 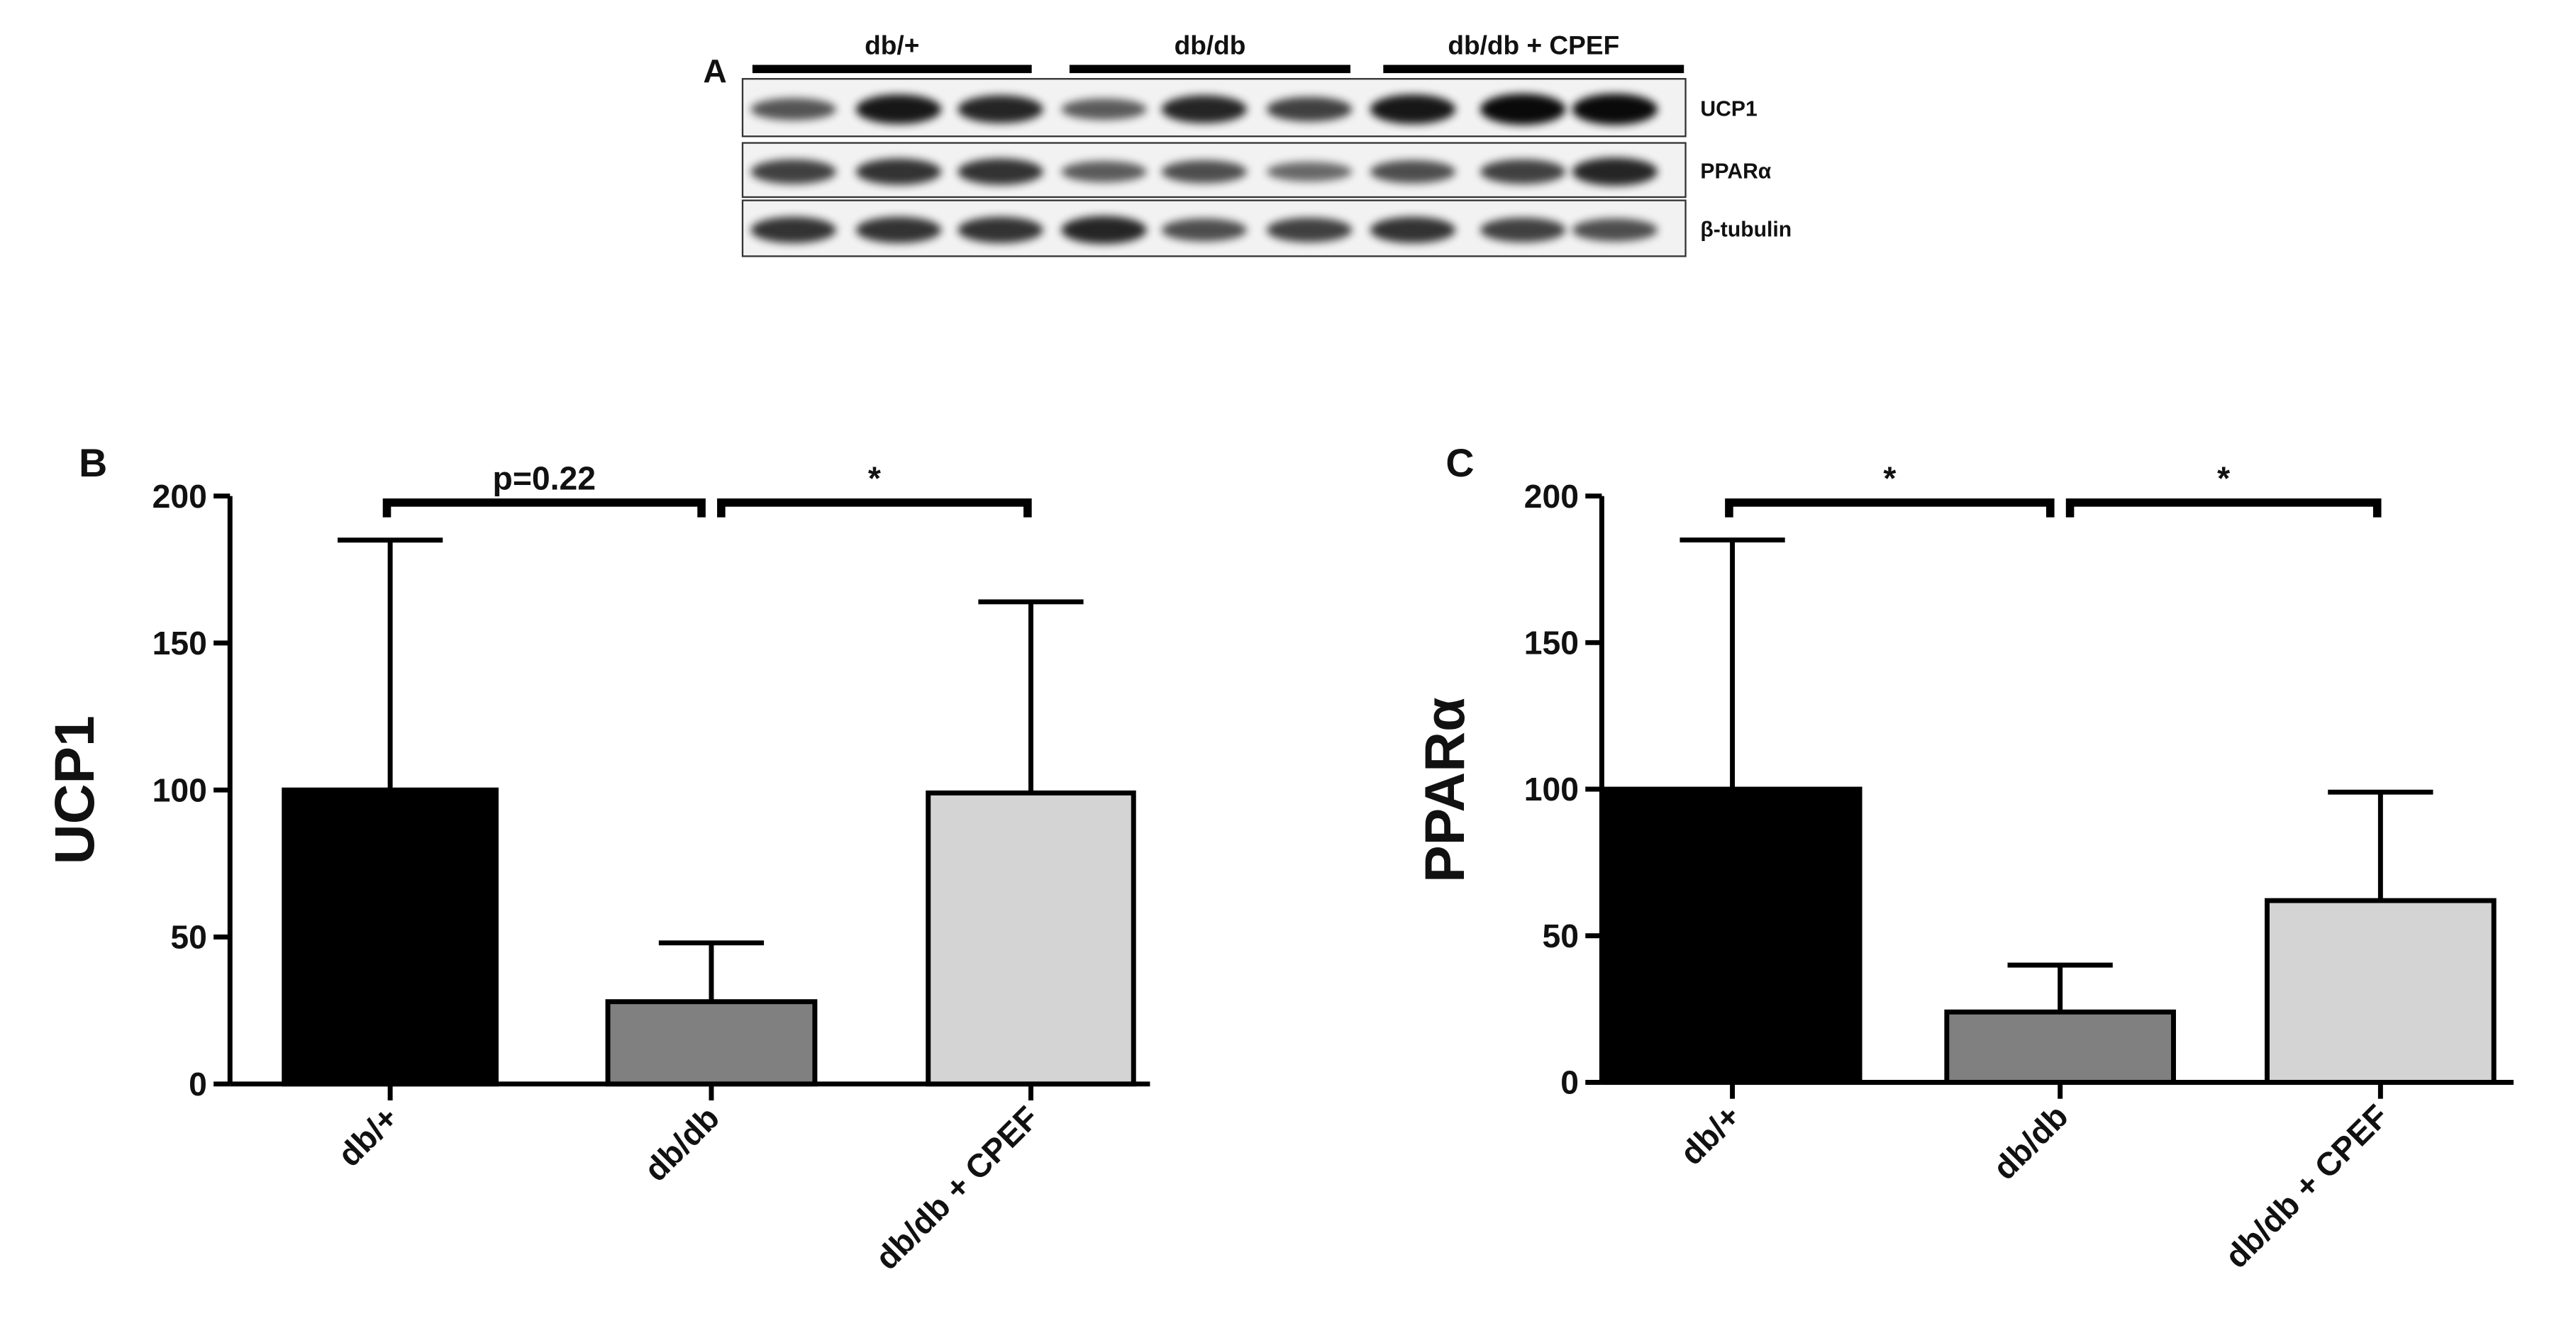 I want to click on row-label: β-tubulin, so click(x=1746, y=230).